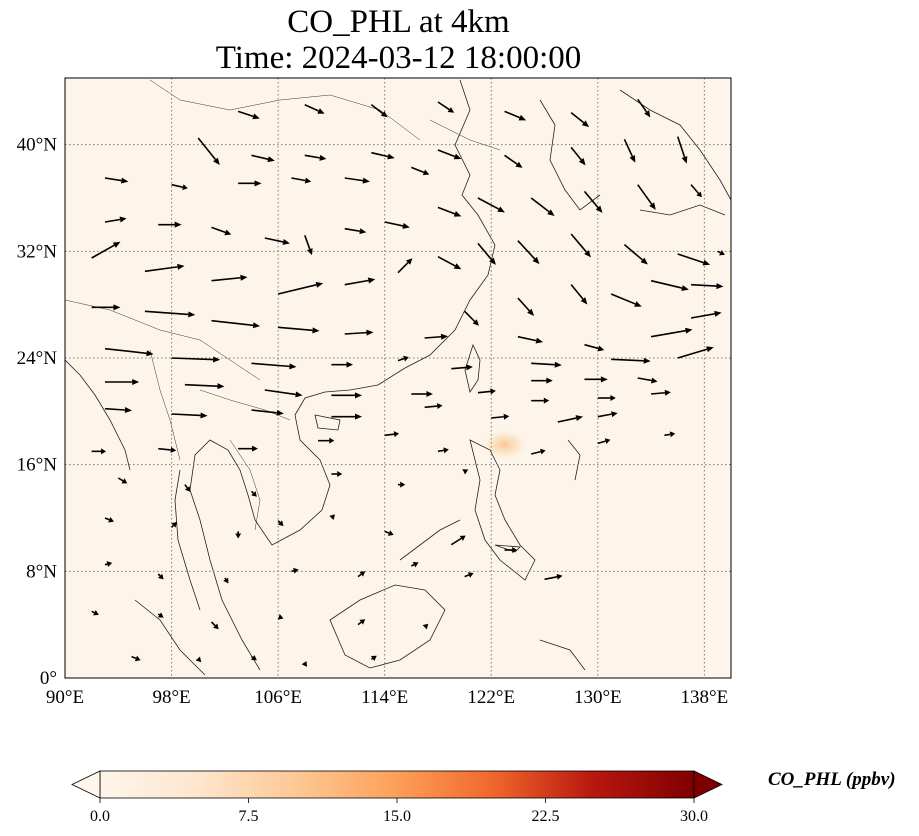 The image size is (919, 836). What do you see at coordinates (37, 465) in the screenshot?
I see `y-tick-label: 16°N` at bounding box center [37, 465].